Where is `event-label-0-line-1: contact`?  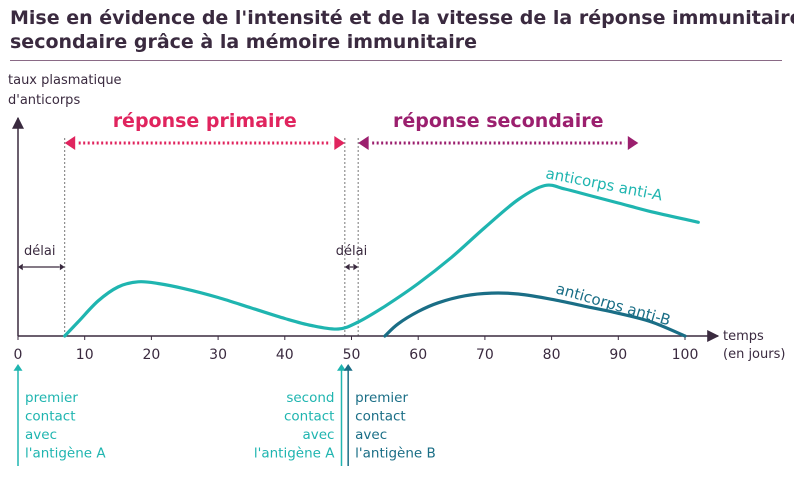
event-label-0-line-1: contact is located at coordinates (50, 417).